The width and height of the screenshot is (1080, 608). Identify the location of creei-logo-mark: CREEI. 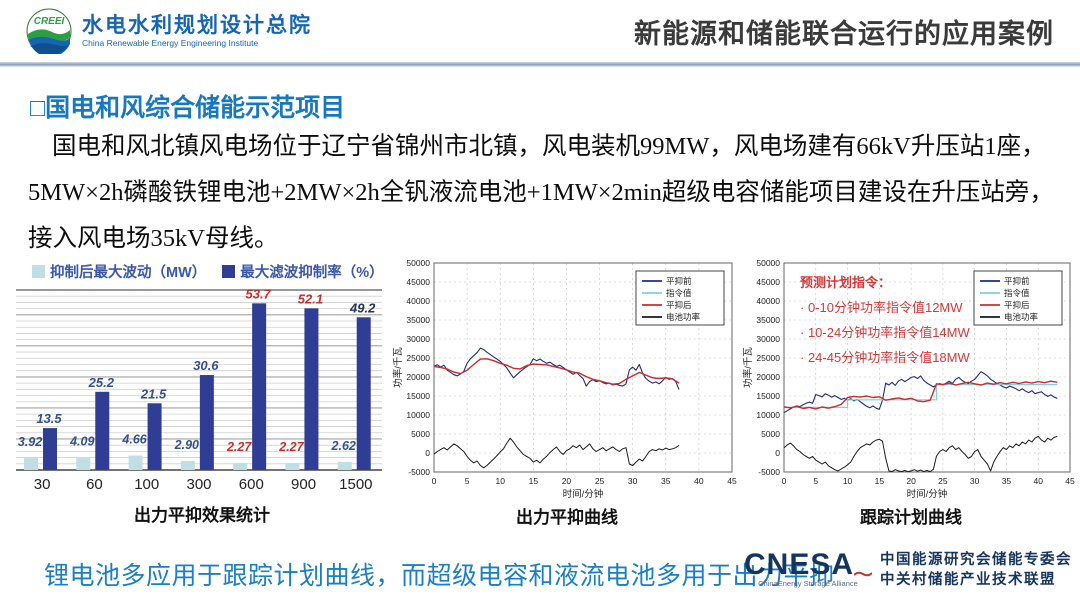
(49, 21).